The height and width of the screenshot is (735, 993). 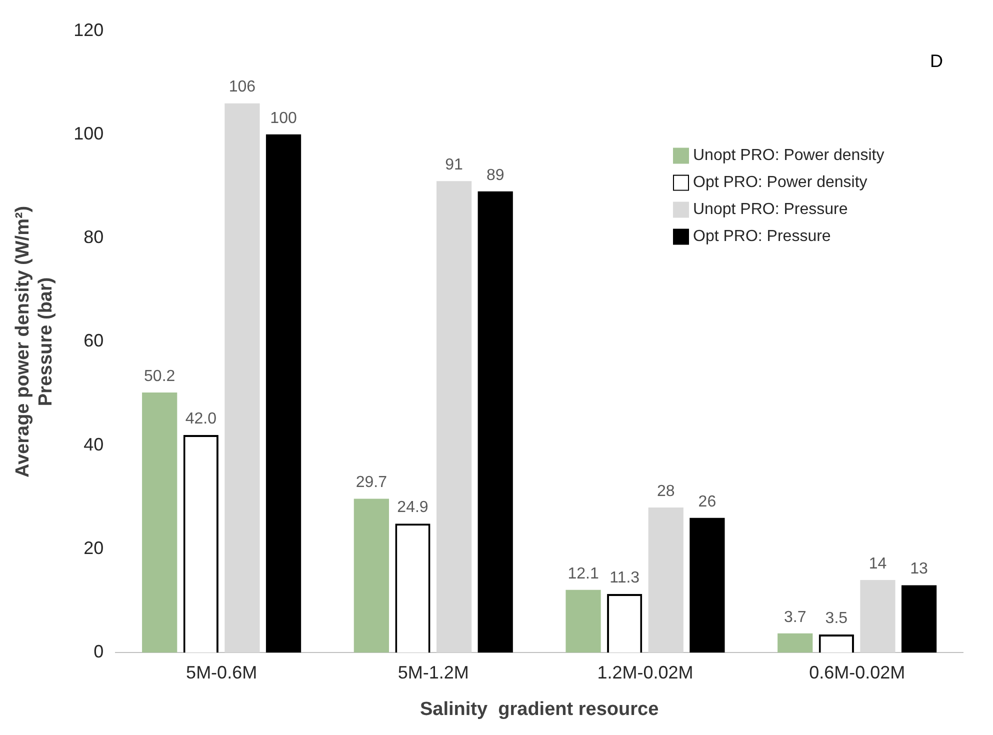 I want to click on x-tick-label: 0.6M-0.02M, so click(x=857, y=672).